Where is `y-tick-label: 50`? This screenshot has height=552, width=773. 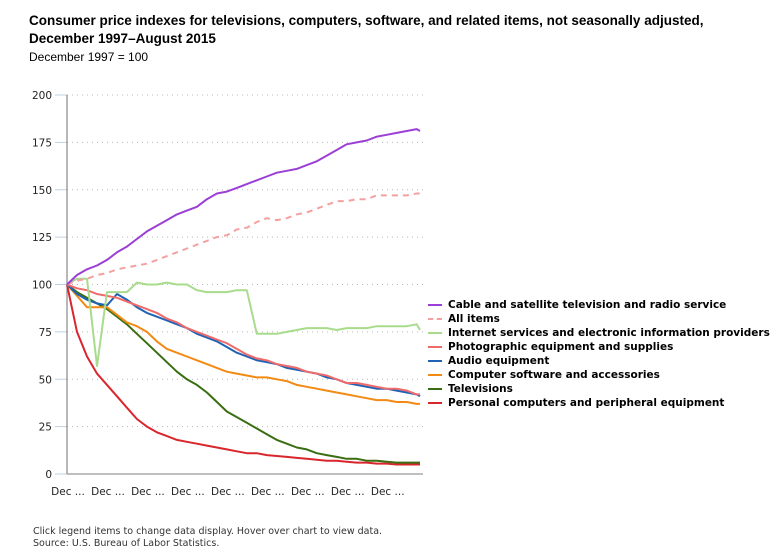 y-tick-label: 50 is located at coordinates (45, 380).